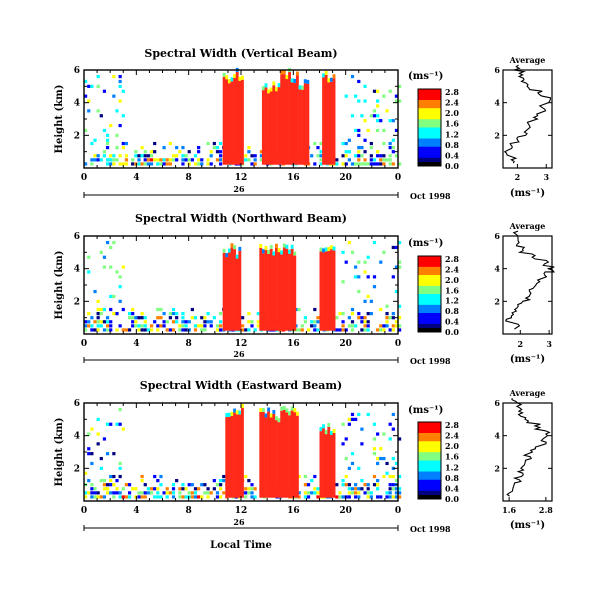 The width and height of the screenshot is (611, 598). Describe the element at coordinates (59, 119) in the screenshot. I see `y-axis-label: Height (km)` at that location.